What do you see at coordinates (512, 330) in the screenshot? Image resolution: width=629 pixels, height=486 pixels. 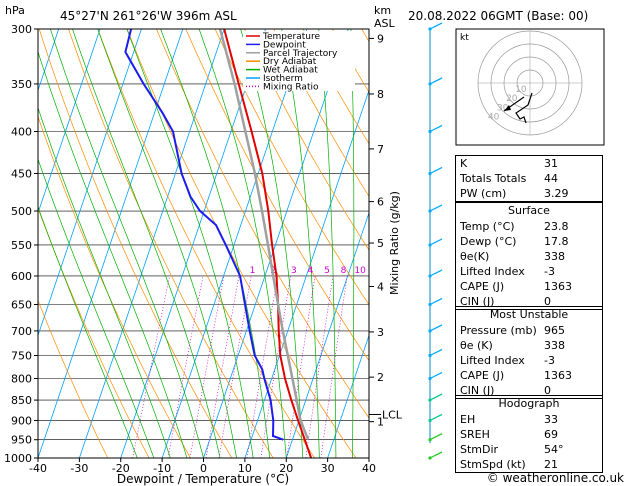 I see `table-row: Pressure (mb) 965` at bounding box center [512, 330].